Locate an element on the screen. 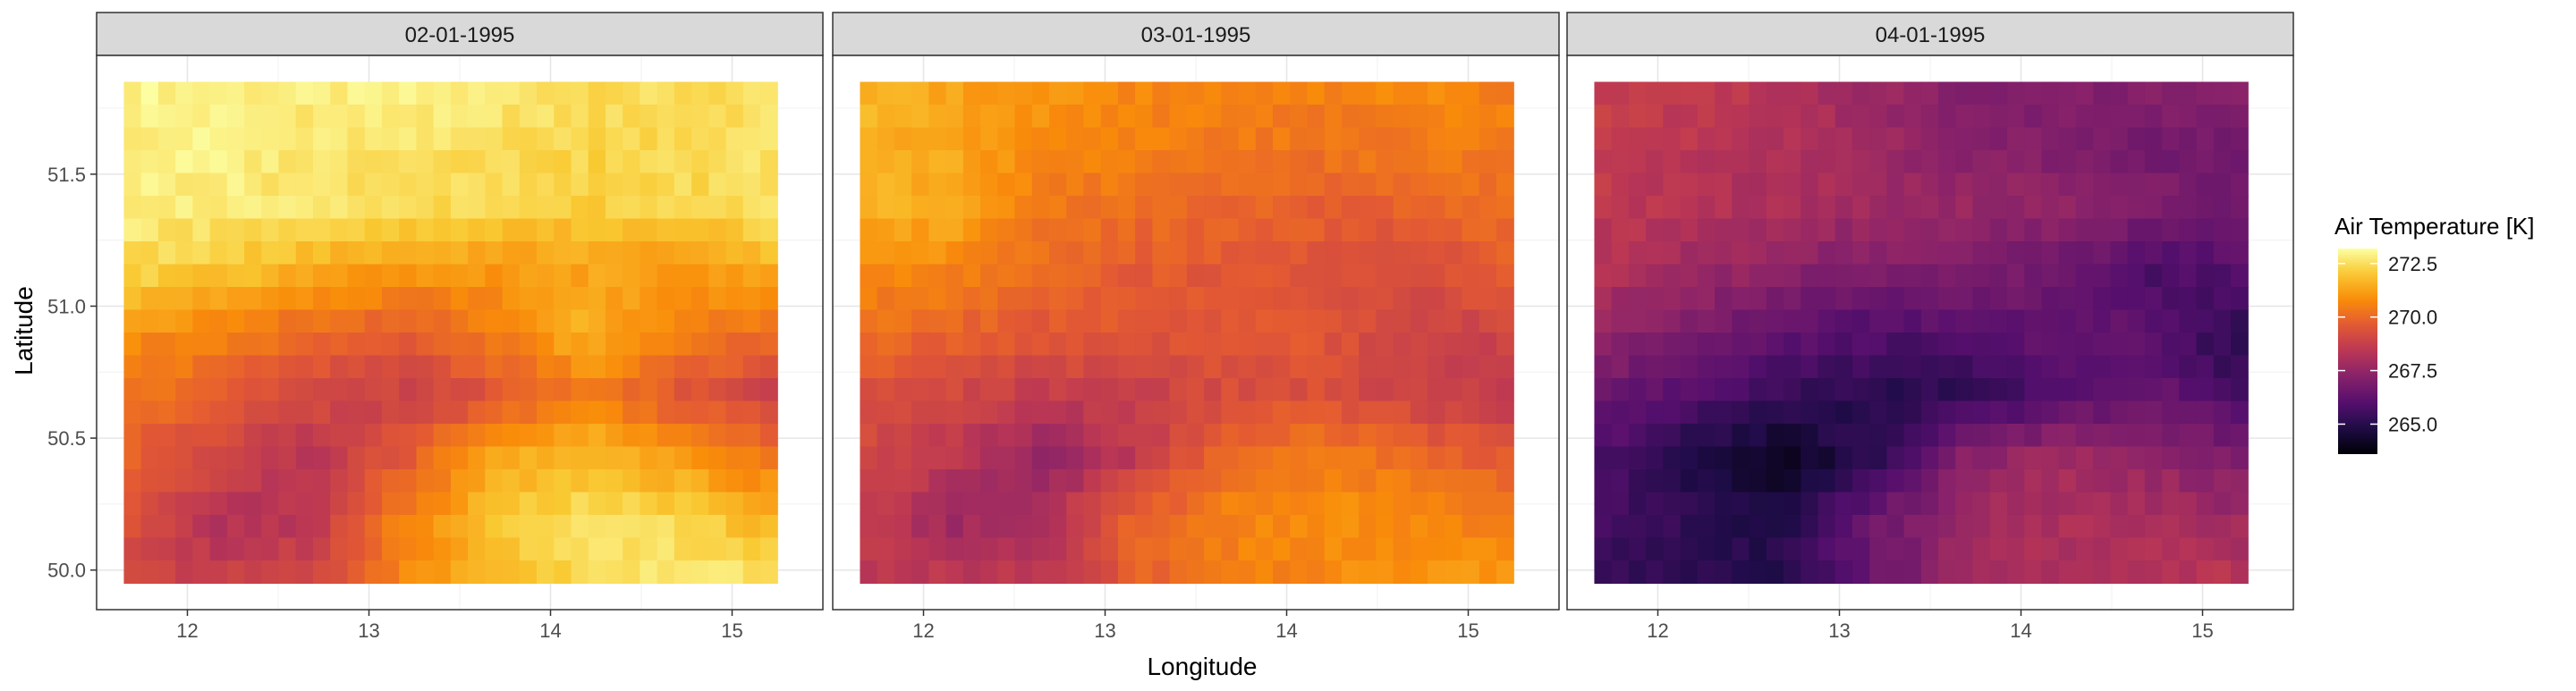  legend-break-label: 272.5 is located at coordinates (2412, 264).